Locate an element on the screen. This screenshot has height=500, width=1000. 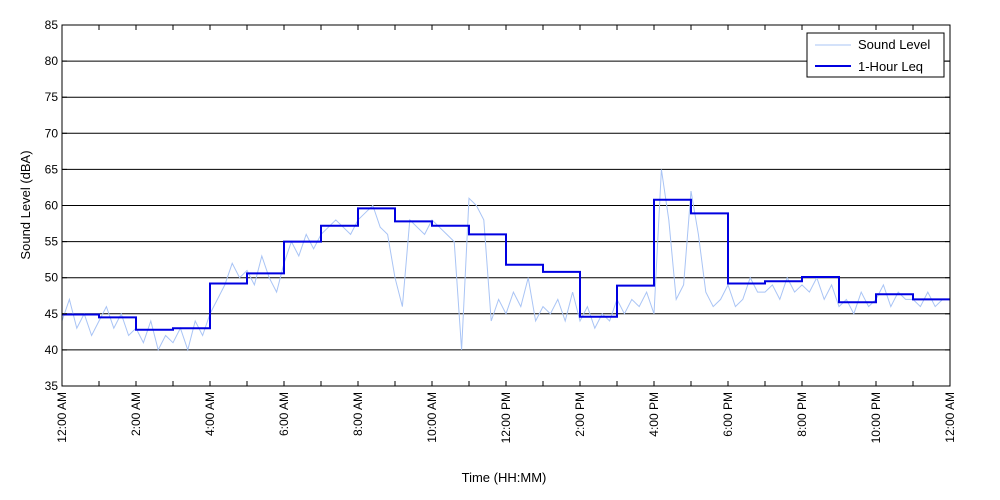
y-tick-label-50: 50 is located at coordinates (52, 278).